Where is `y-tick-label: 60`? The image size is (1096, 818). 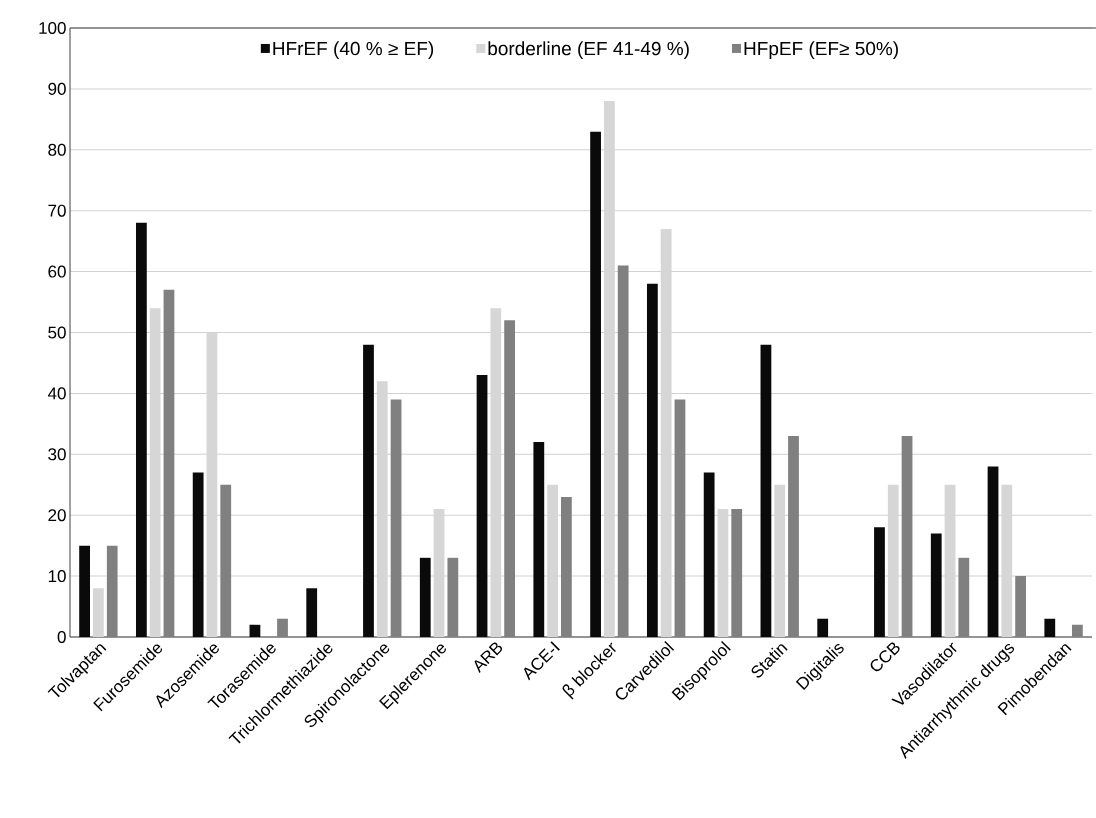
y-tick-label: 60 is located at coordinates (57, 271).